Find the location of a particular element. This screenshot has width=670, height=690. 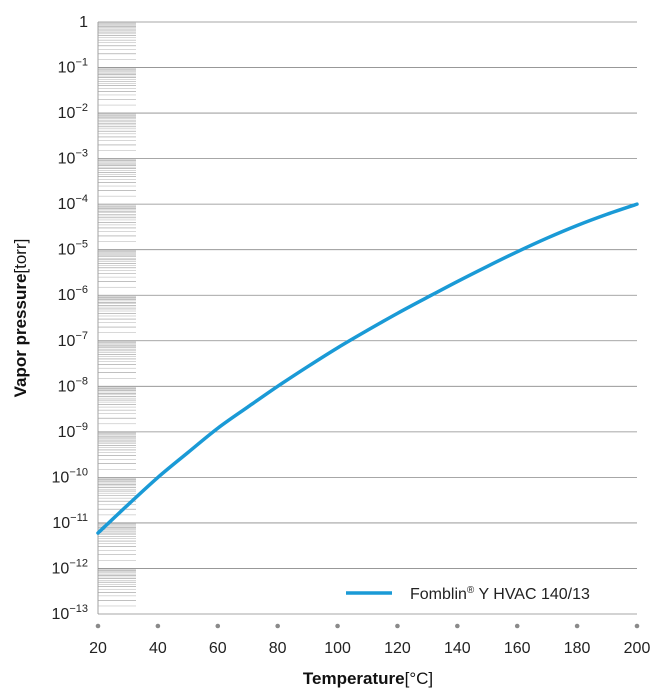

y-axis-title: Vapor pressure[torr] is located at coordinates (20, 318).